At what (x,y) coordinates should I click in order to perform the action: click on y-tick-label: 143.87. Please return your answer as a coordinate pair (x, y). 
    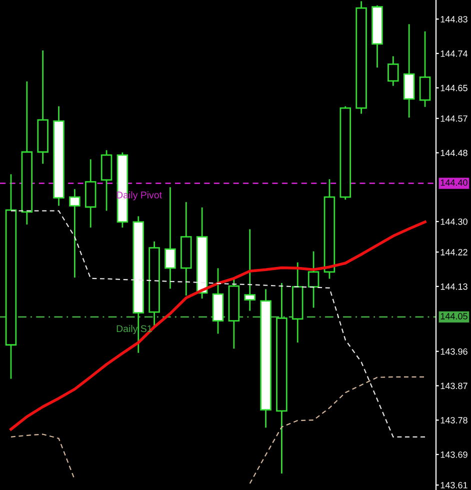
    Looking at the image, I should click on (454, 386).